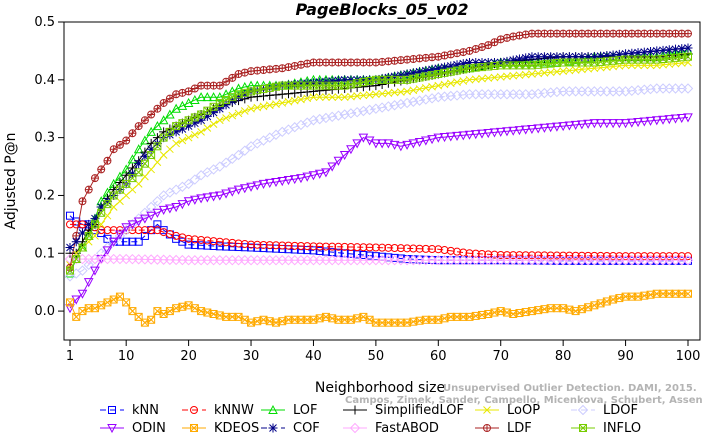 The height and width of the screenshot is (438, 702). What do you see at coordinates (219, 97) in the screenshot?
I see `point-lof` at bounding box center [219, 97].